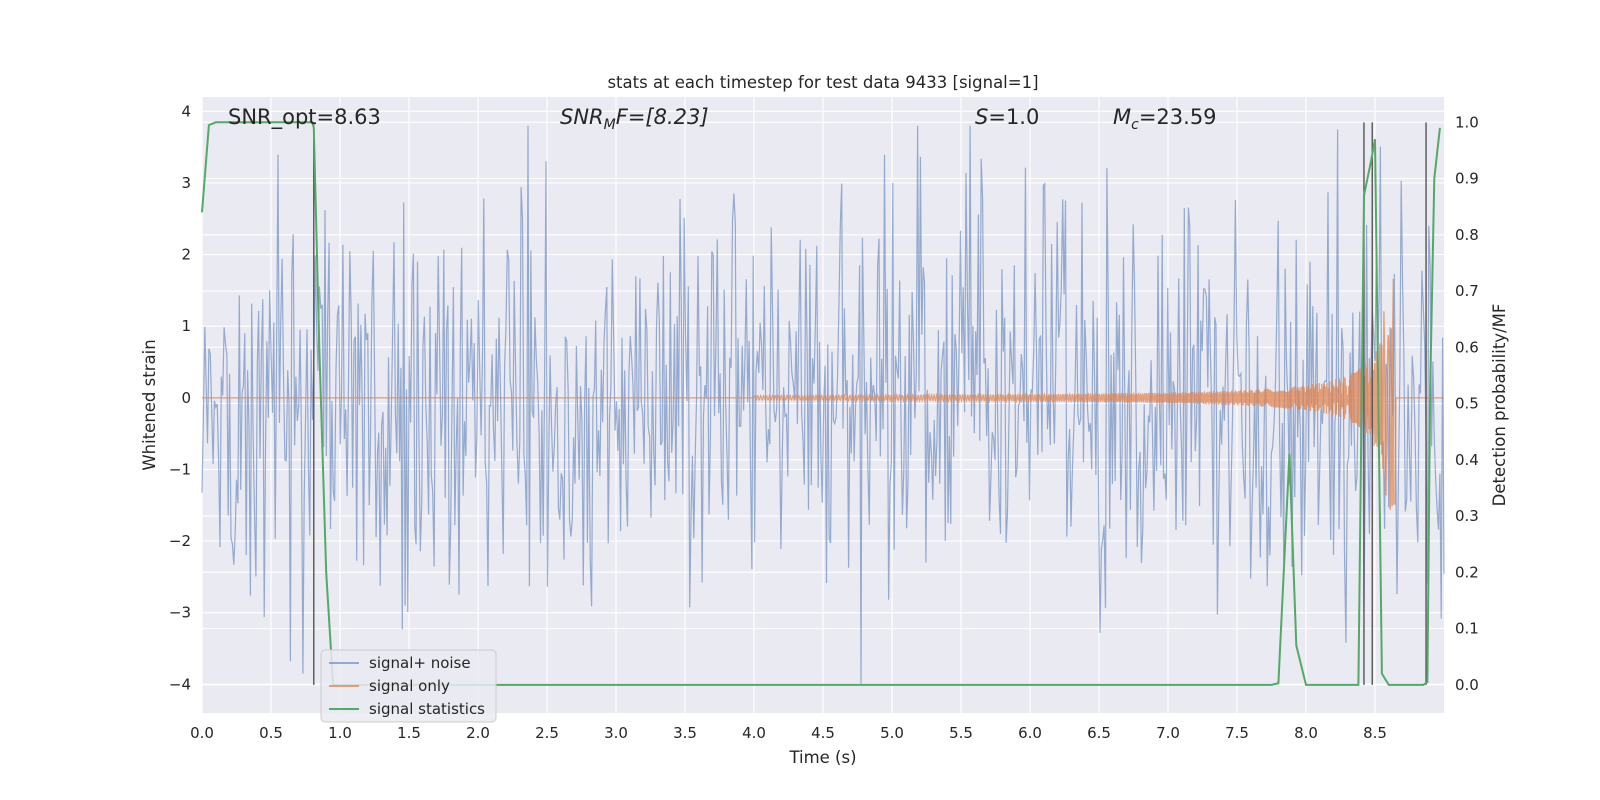 Image resolution: width=1600 pixels, height=800 pixels. I want to click on x-tick-label: 4.0, so click(754, 733).